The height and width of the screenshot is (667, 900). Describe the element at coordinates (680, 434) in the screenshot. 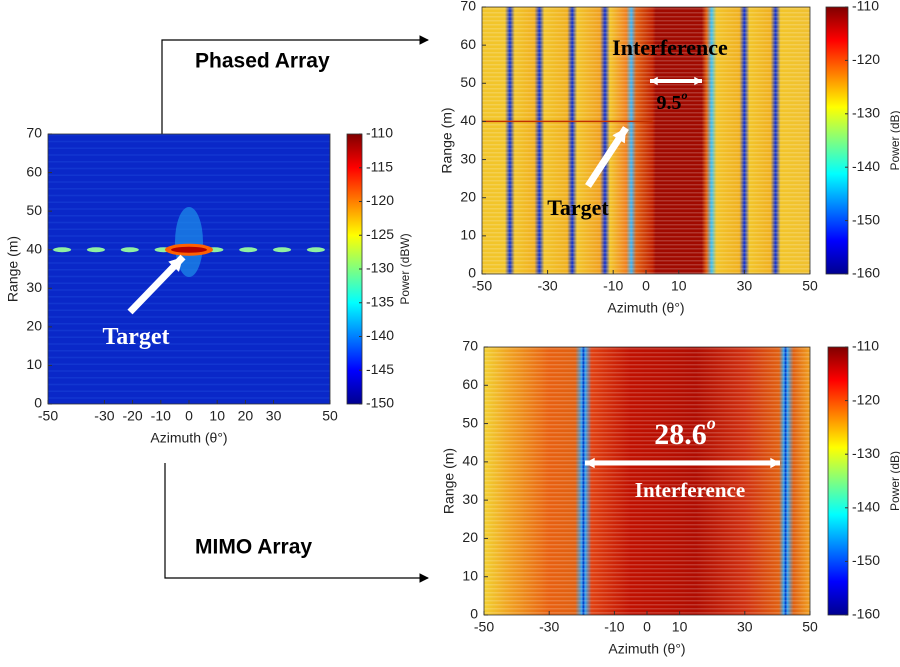

I see `annotation-text: 28.6` at that location.